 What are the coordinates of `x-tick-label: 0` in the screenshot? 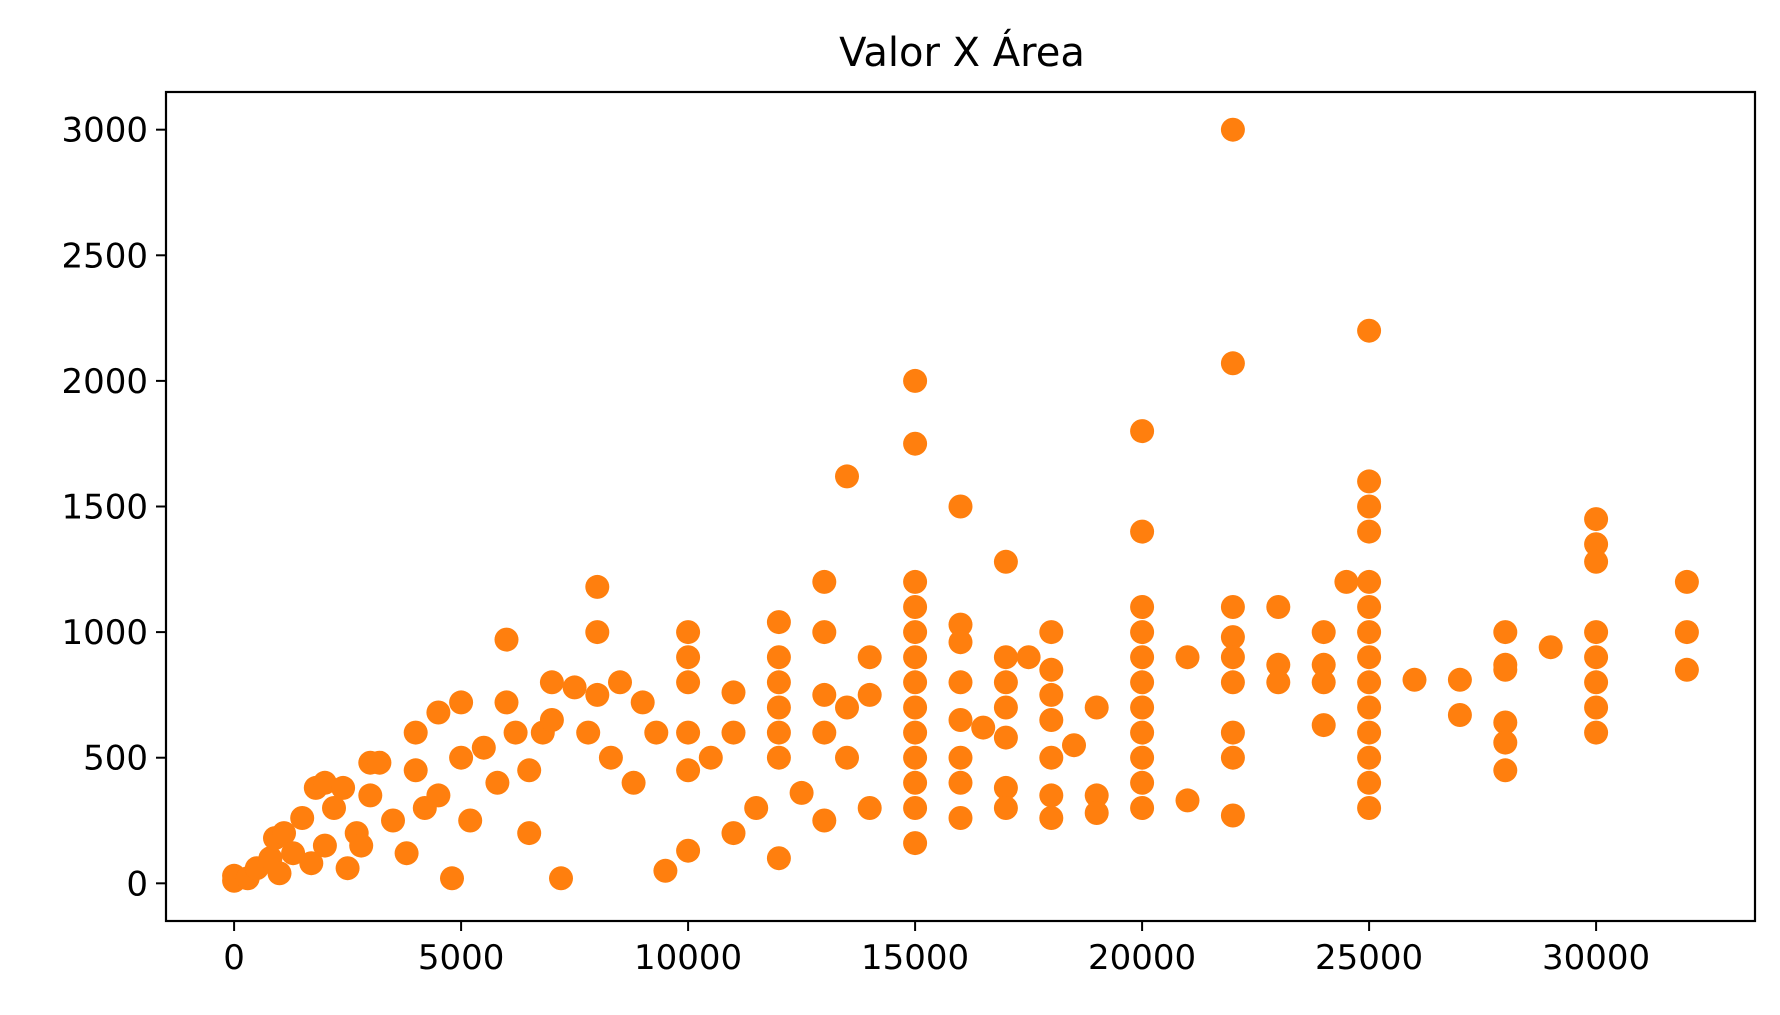 It's located at (234, 958).